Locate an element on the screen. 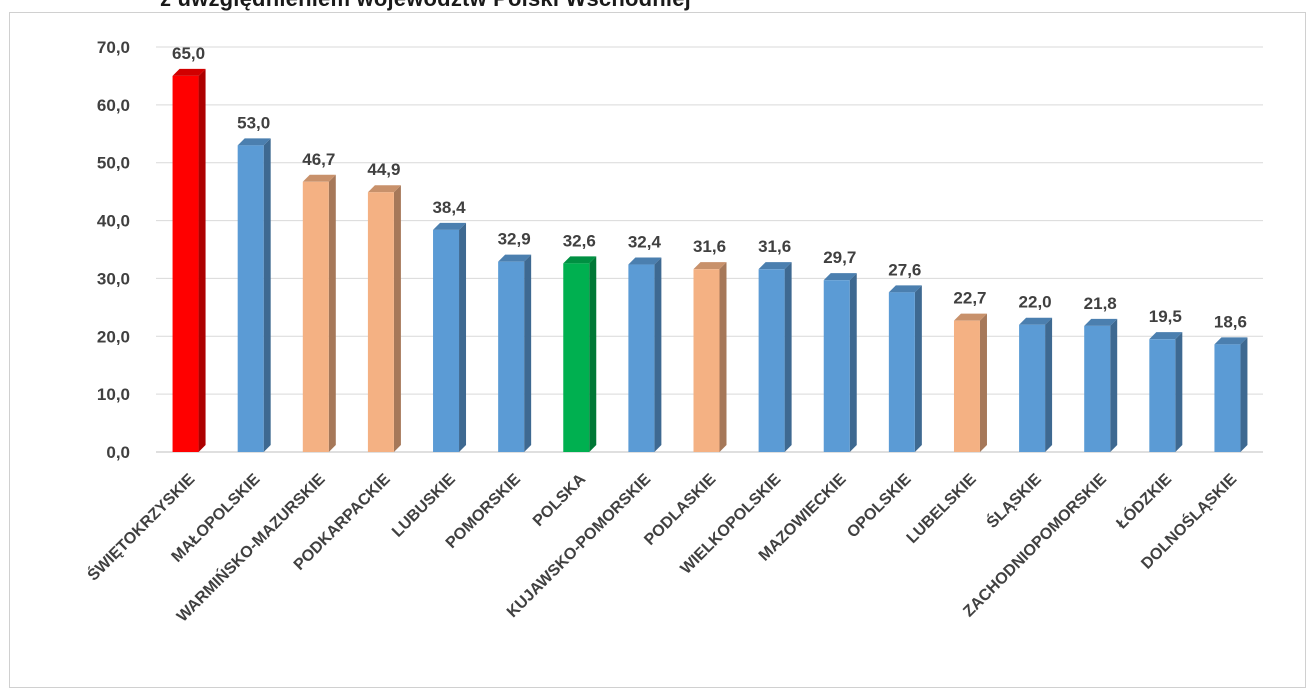 This screenshot has width=1309, height=691. category-label: ŚWIĘTOKRZYSKIE is located at coordinates (140, 526).